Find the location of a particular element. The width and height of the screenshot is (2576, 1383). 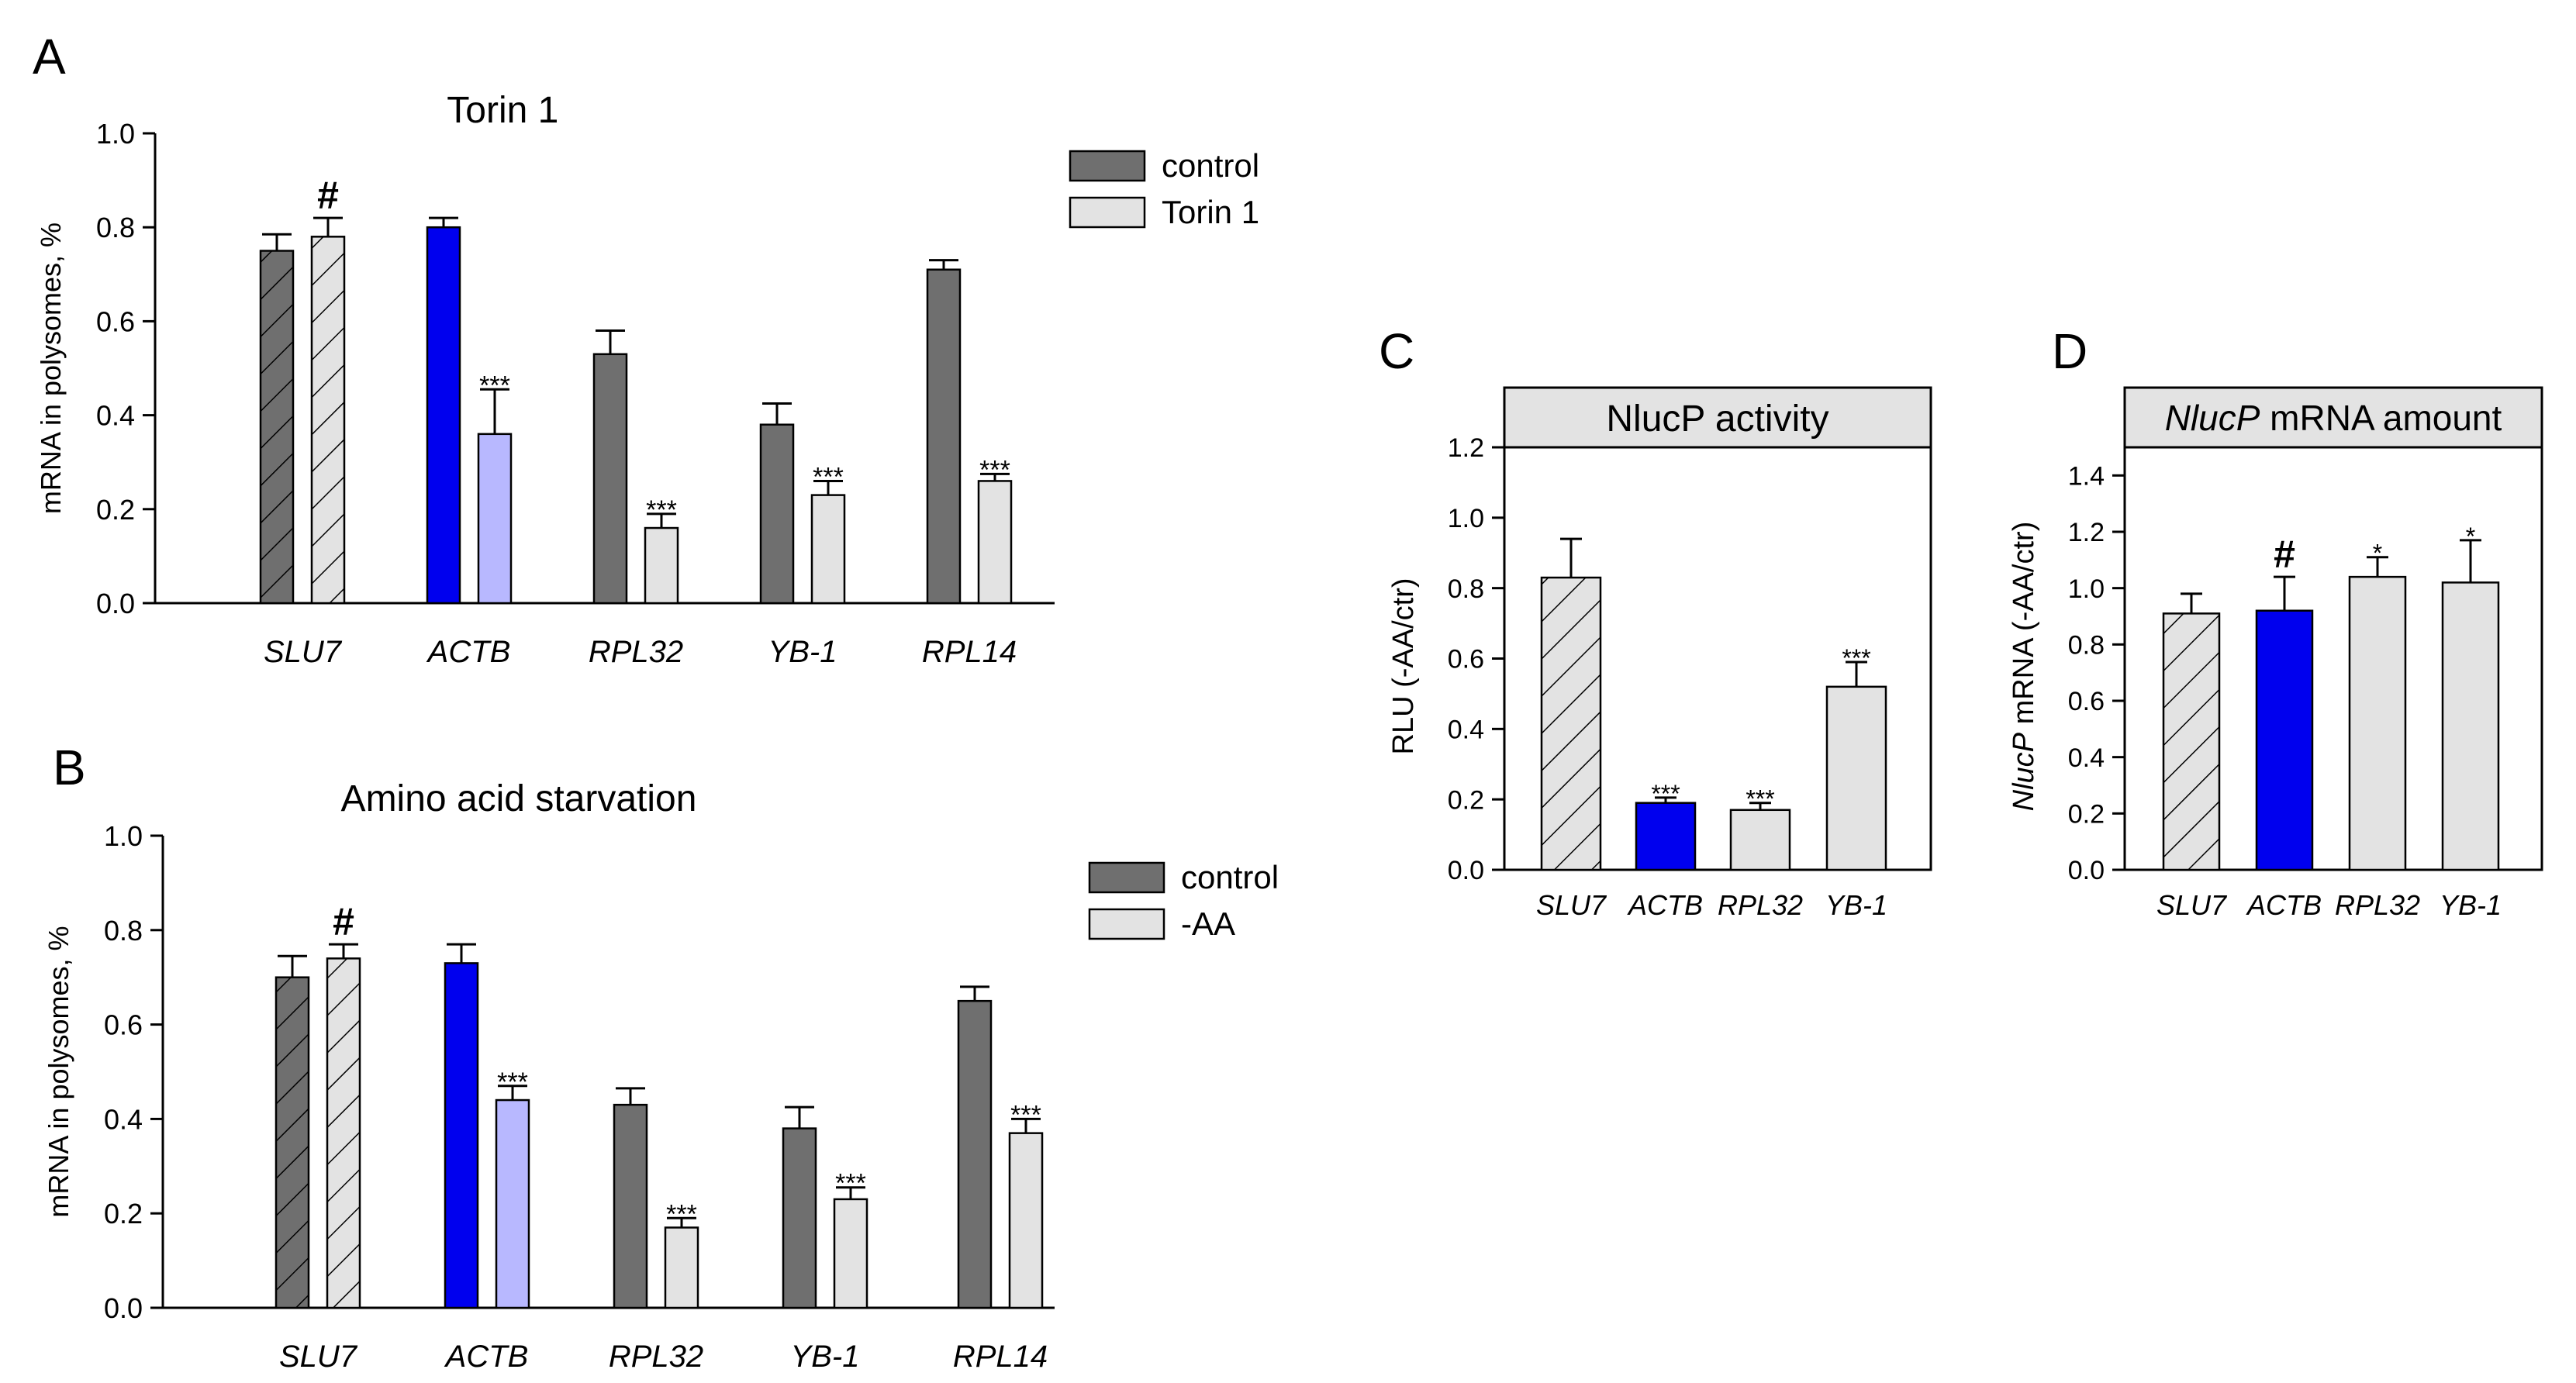

panel-d-y-label: NlucP mRNA (-AA/ctr) is located at coordinates (2024, 667).